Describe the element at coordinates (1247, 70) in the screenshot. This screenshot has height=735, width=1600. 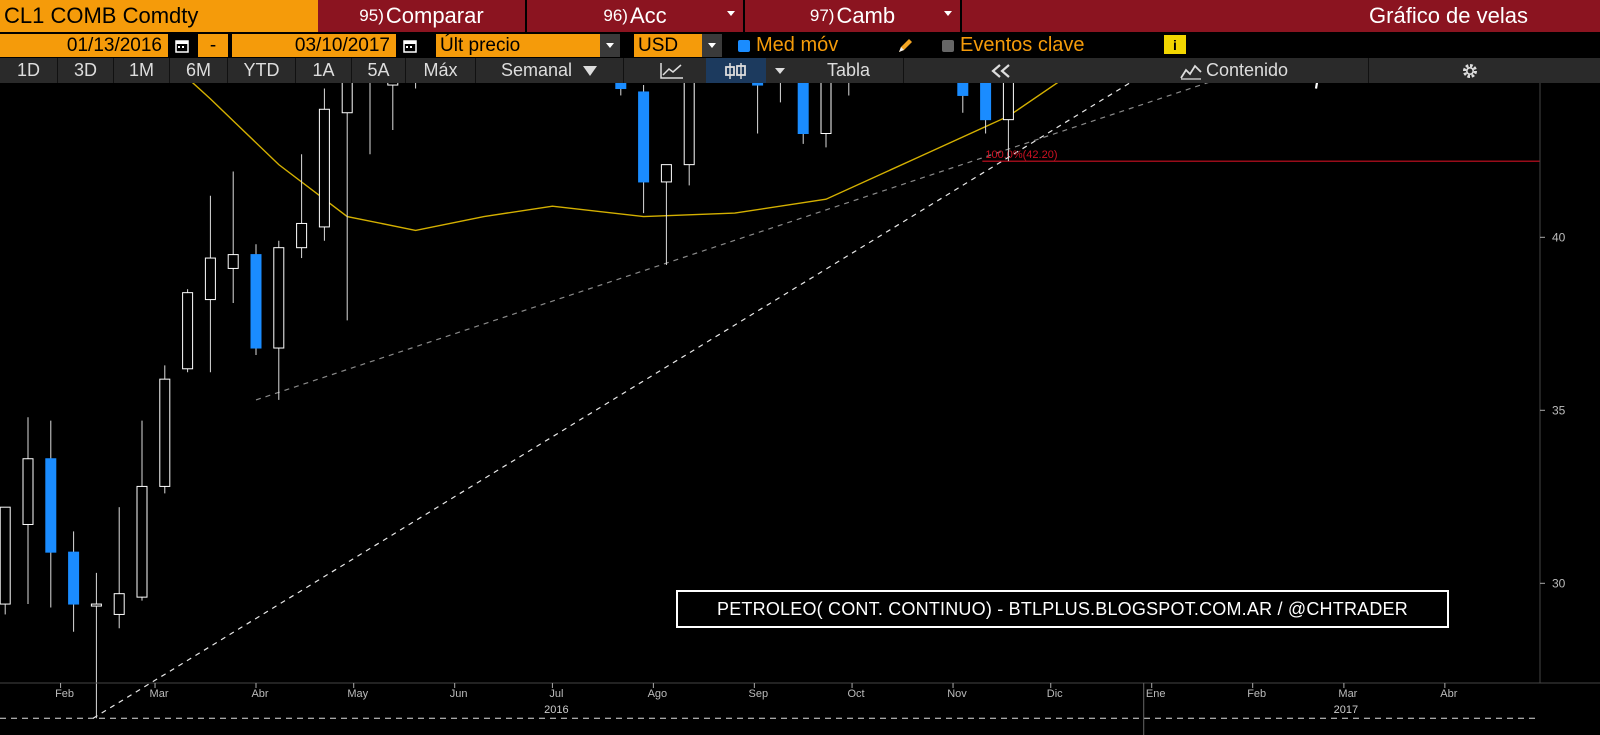
I see `content-label: Contenido` at that location.